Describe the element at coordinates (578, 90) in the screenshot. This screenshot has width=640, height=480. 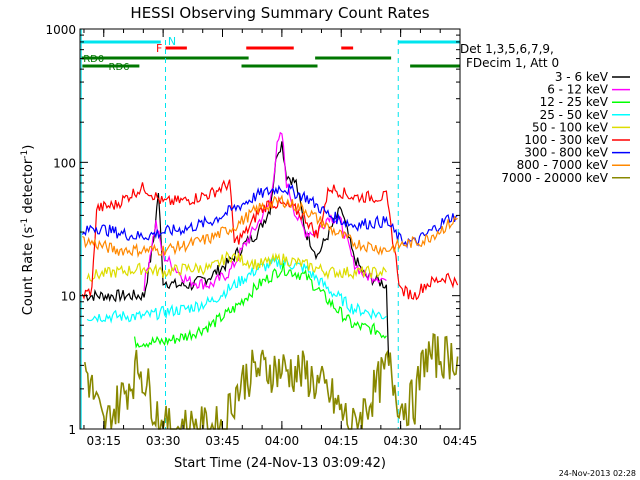
I see `legend-label-1: 6 - 12 keV` at that location.